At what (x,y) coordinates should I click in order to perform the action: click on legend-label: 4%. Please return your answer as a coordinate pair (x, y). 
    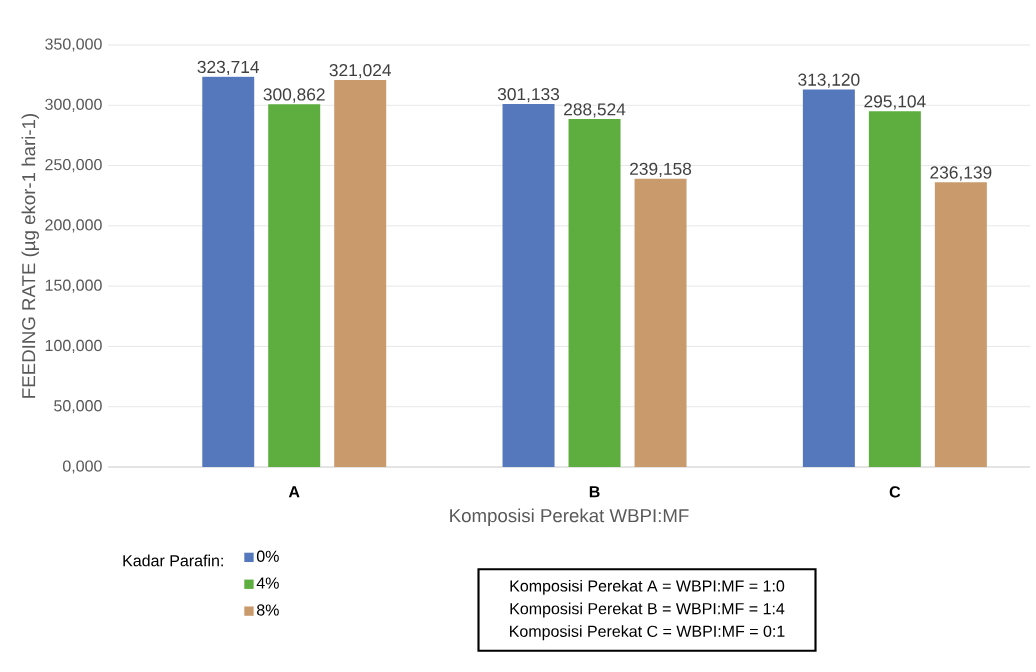
    Looking at the image, I should click on (267, 583).